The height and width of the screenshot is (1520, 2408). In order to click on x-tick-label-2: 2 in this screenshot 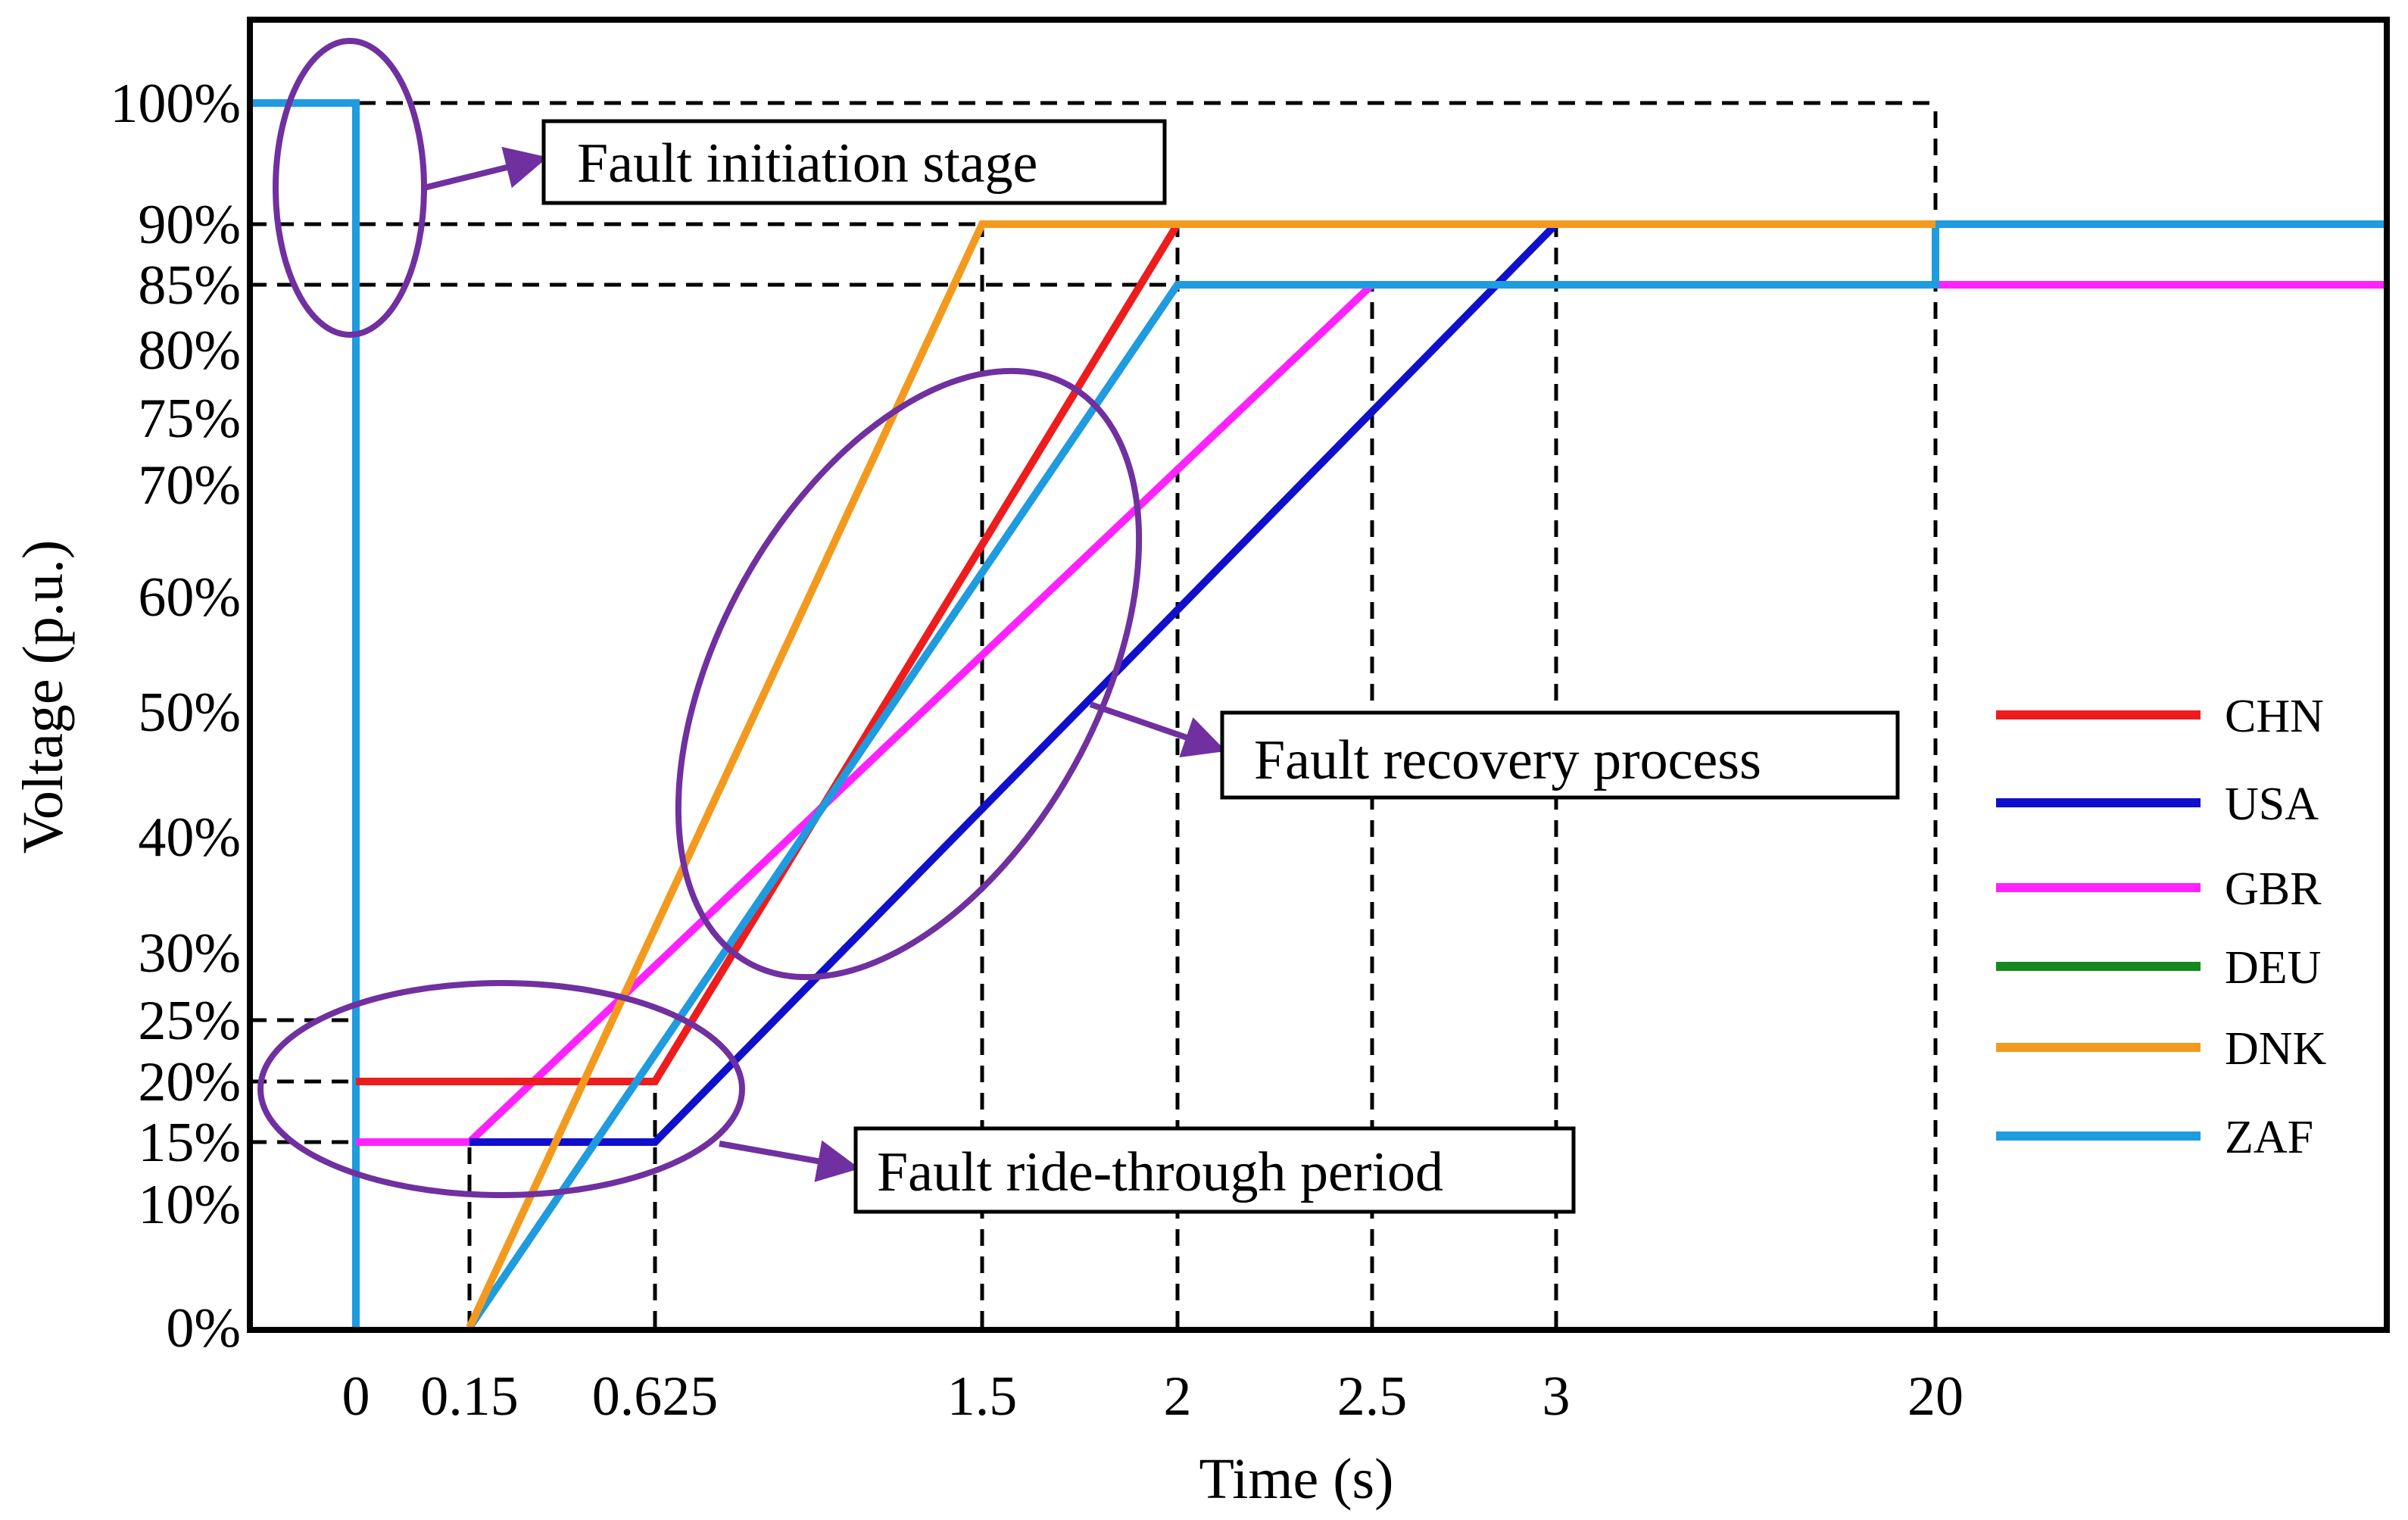, I will do `click(1178, 1397)`.